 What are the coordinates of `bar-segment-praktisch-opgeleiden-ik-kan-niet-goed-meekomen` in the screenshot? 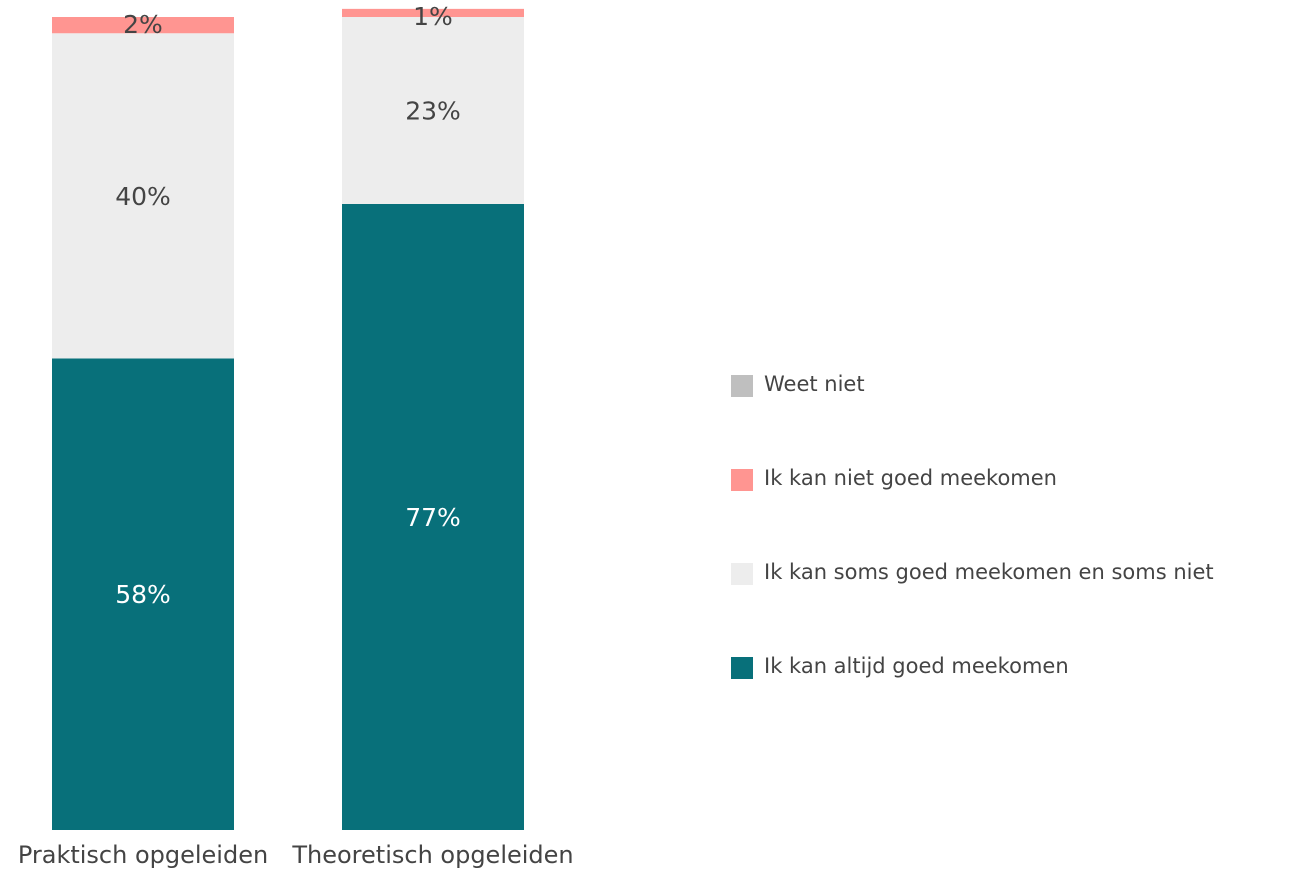 It's located at (143, 25).